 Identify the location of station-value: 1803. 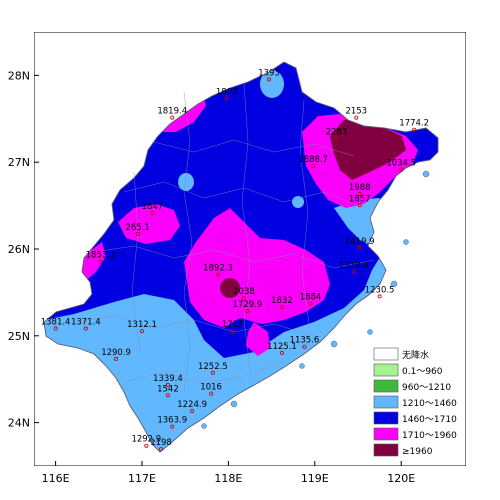
(227, 92).